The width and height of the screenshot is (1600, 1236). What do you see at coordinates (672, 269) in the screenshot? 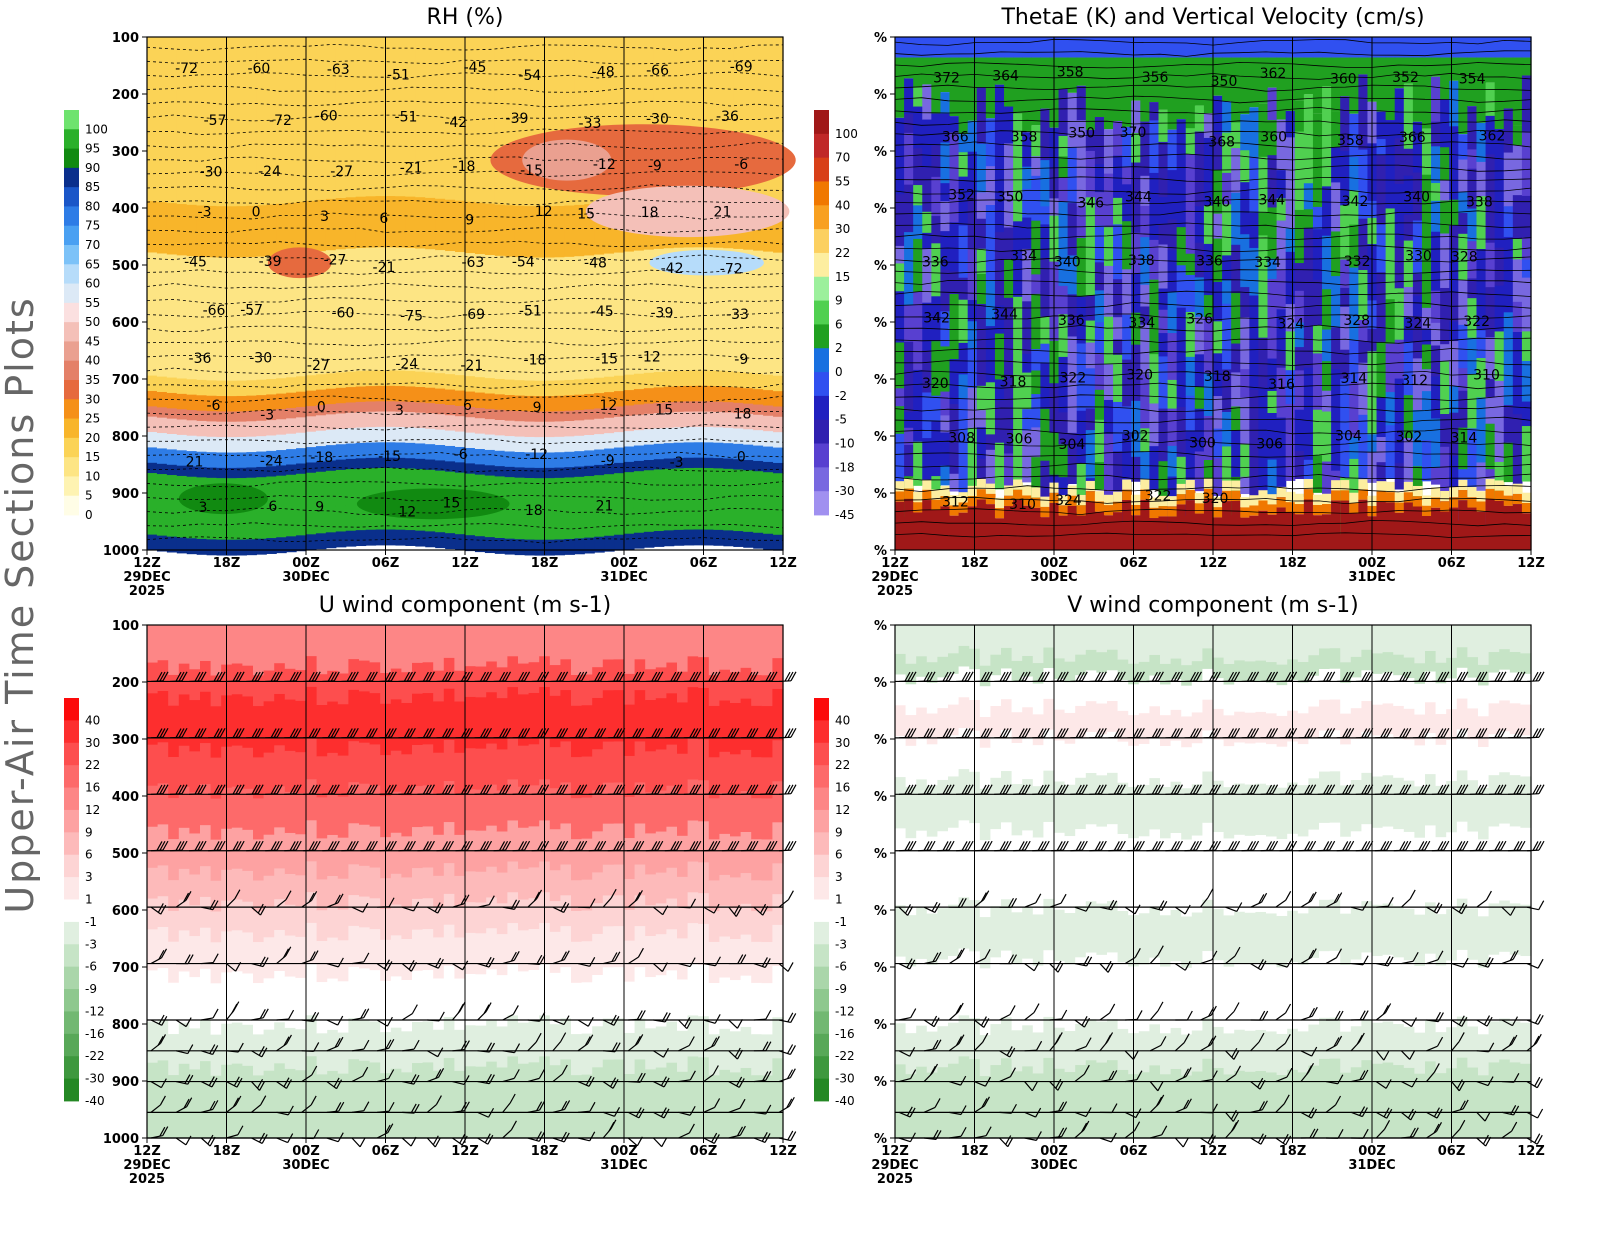
I see `rh-contour-label: -42` at bounding box center [672, 269].